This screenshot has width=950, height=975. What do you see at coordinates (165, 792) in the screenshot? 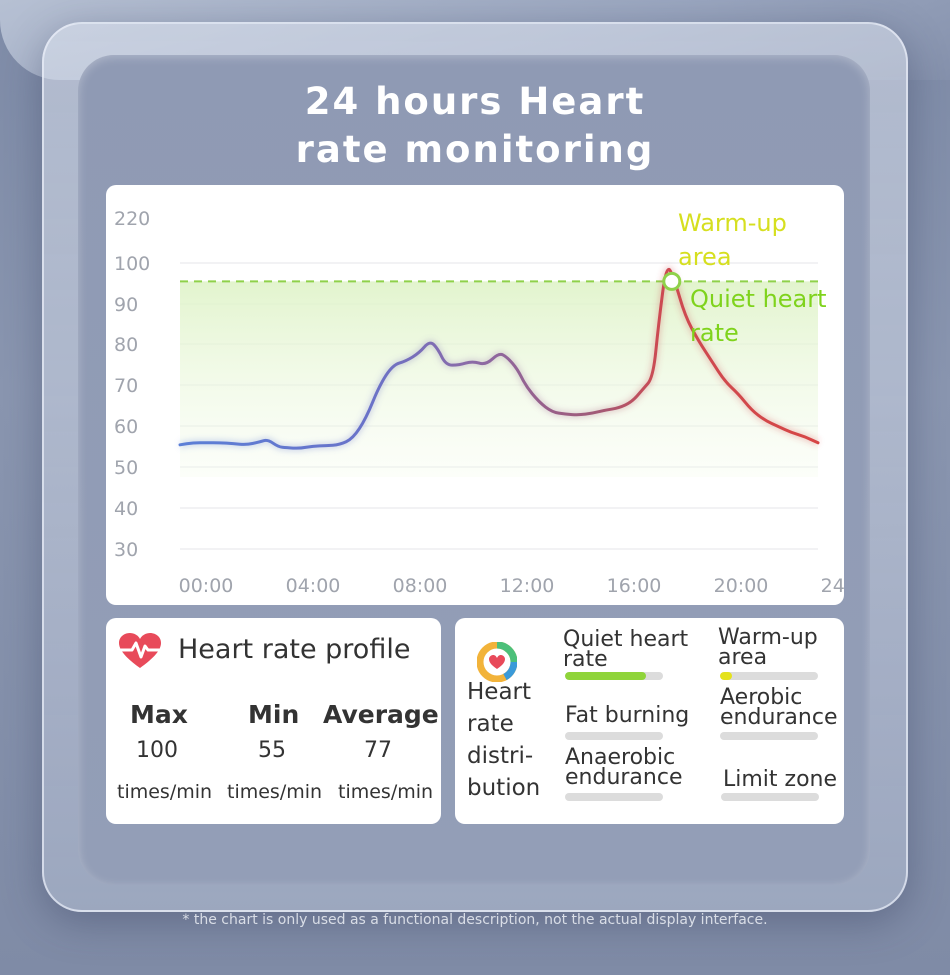
I see `stat-max-unit: times/min` at bounding box center [165, 792].